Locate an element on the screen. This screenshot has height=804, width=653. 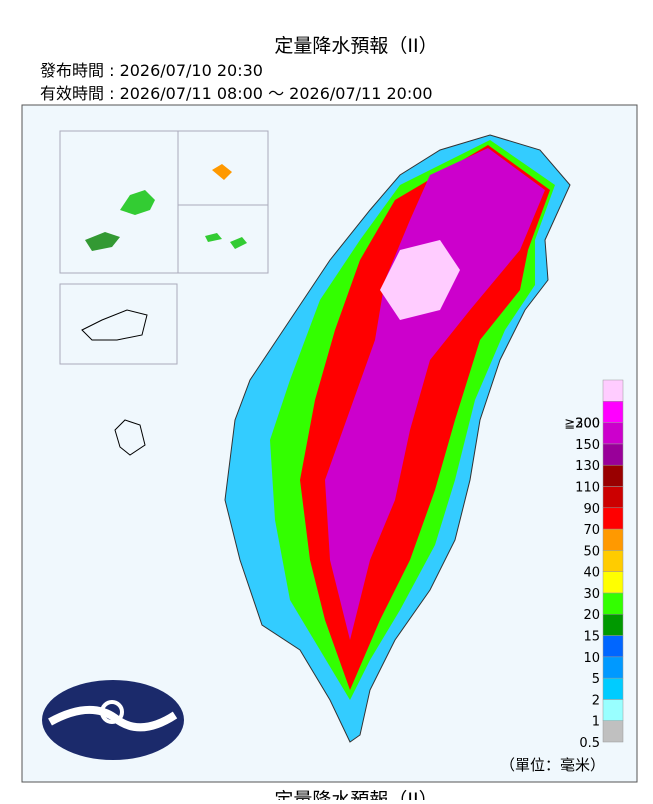
legend-label: 10 is located at coordinates (591, 658).